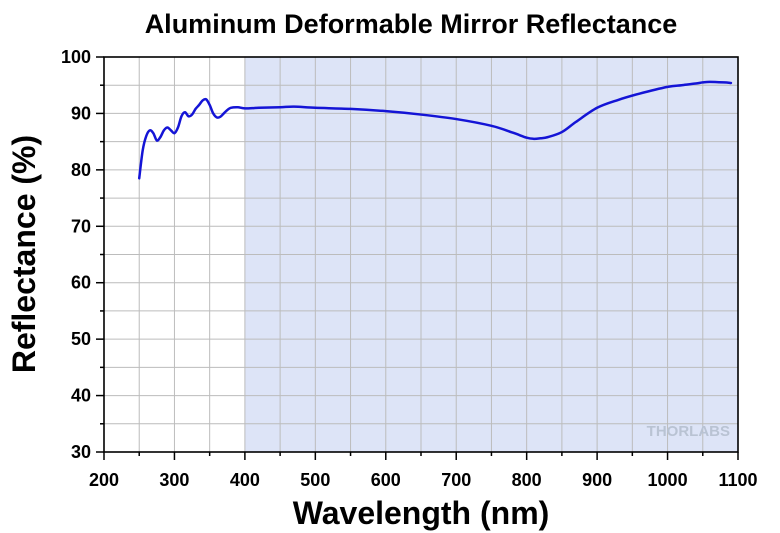 The width and height of the screenshot is (780, 533). I want to click on chart-title: Aluminum Deformable Mirror Reflectance, so click(411, 24).